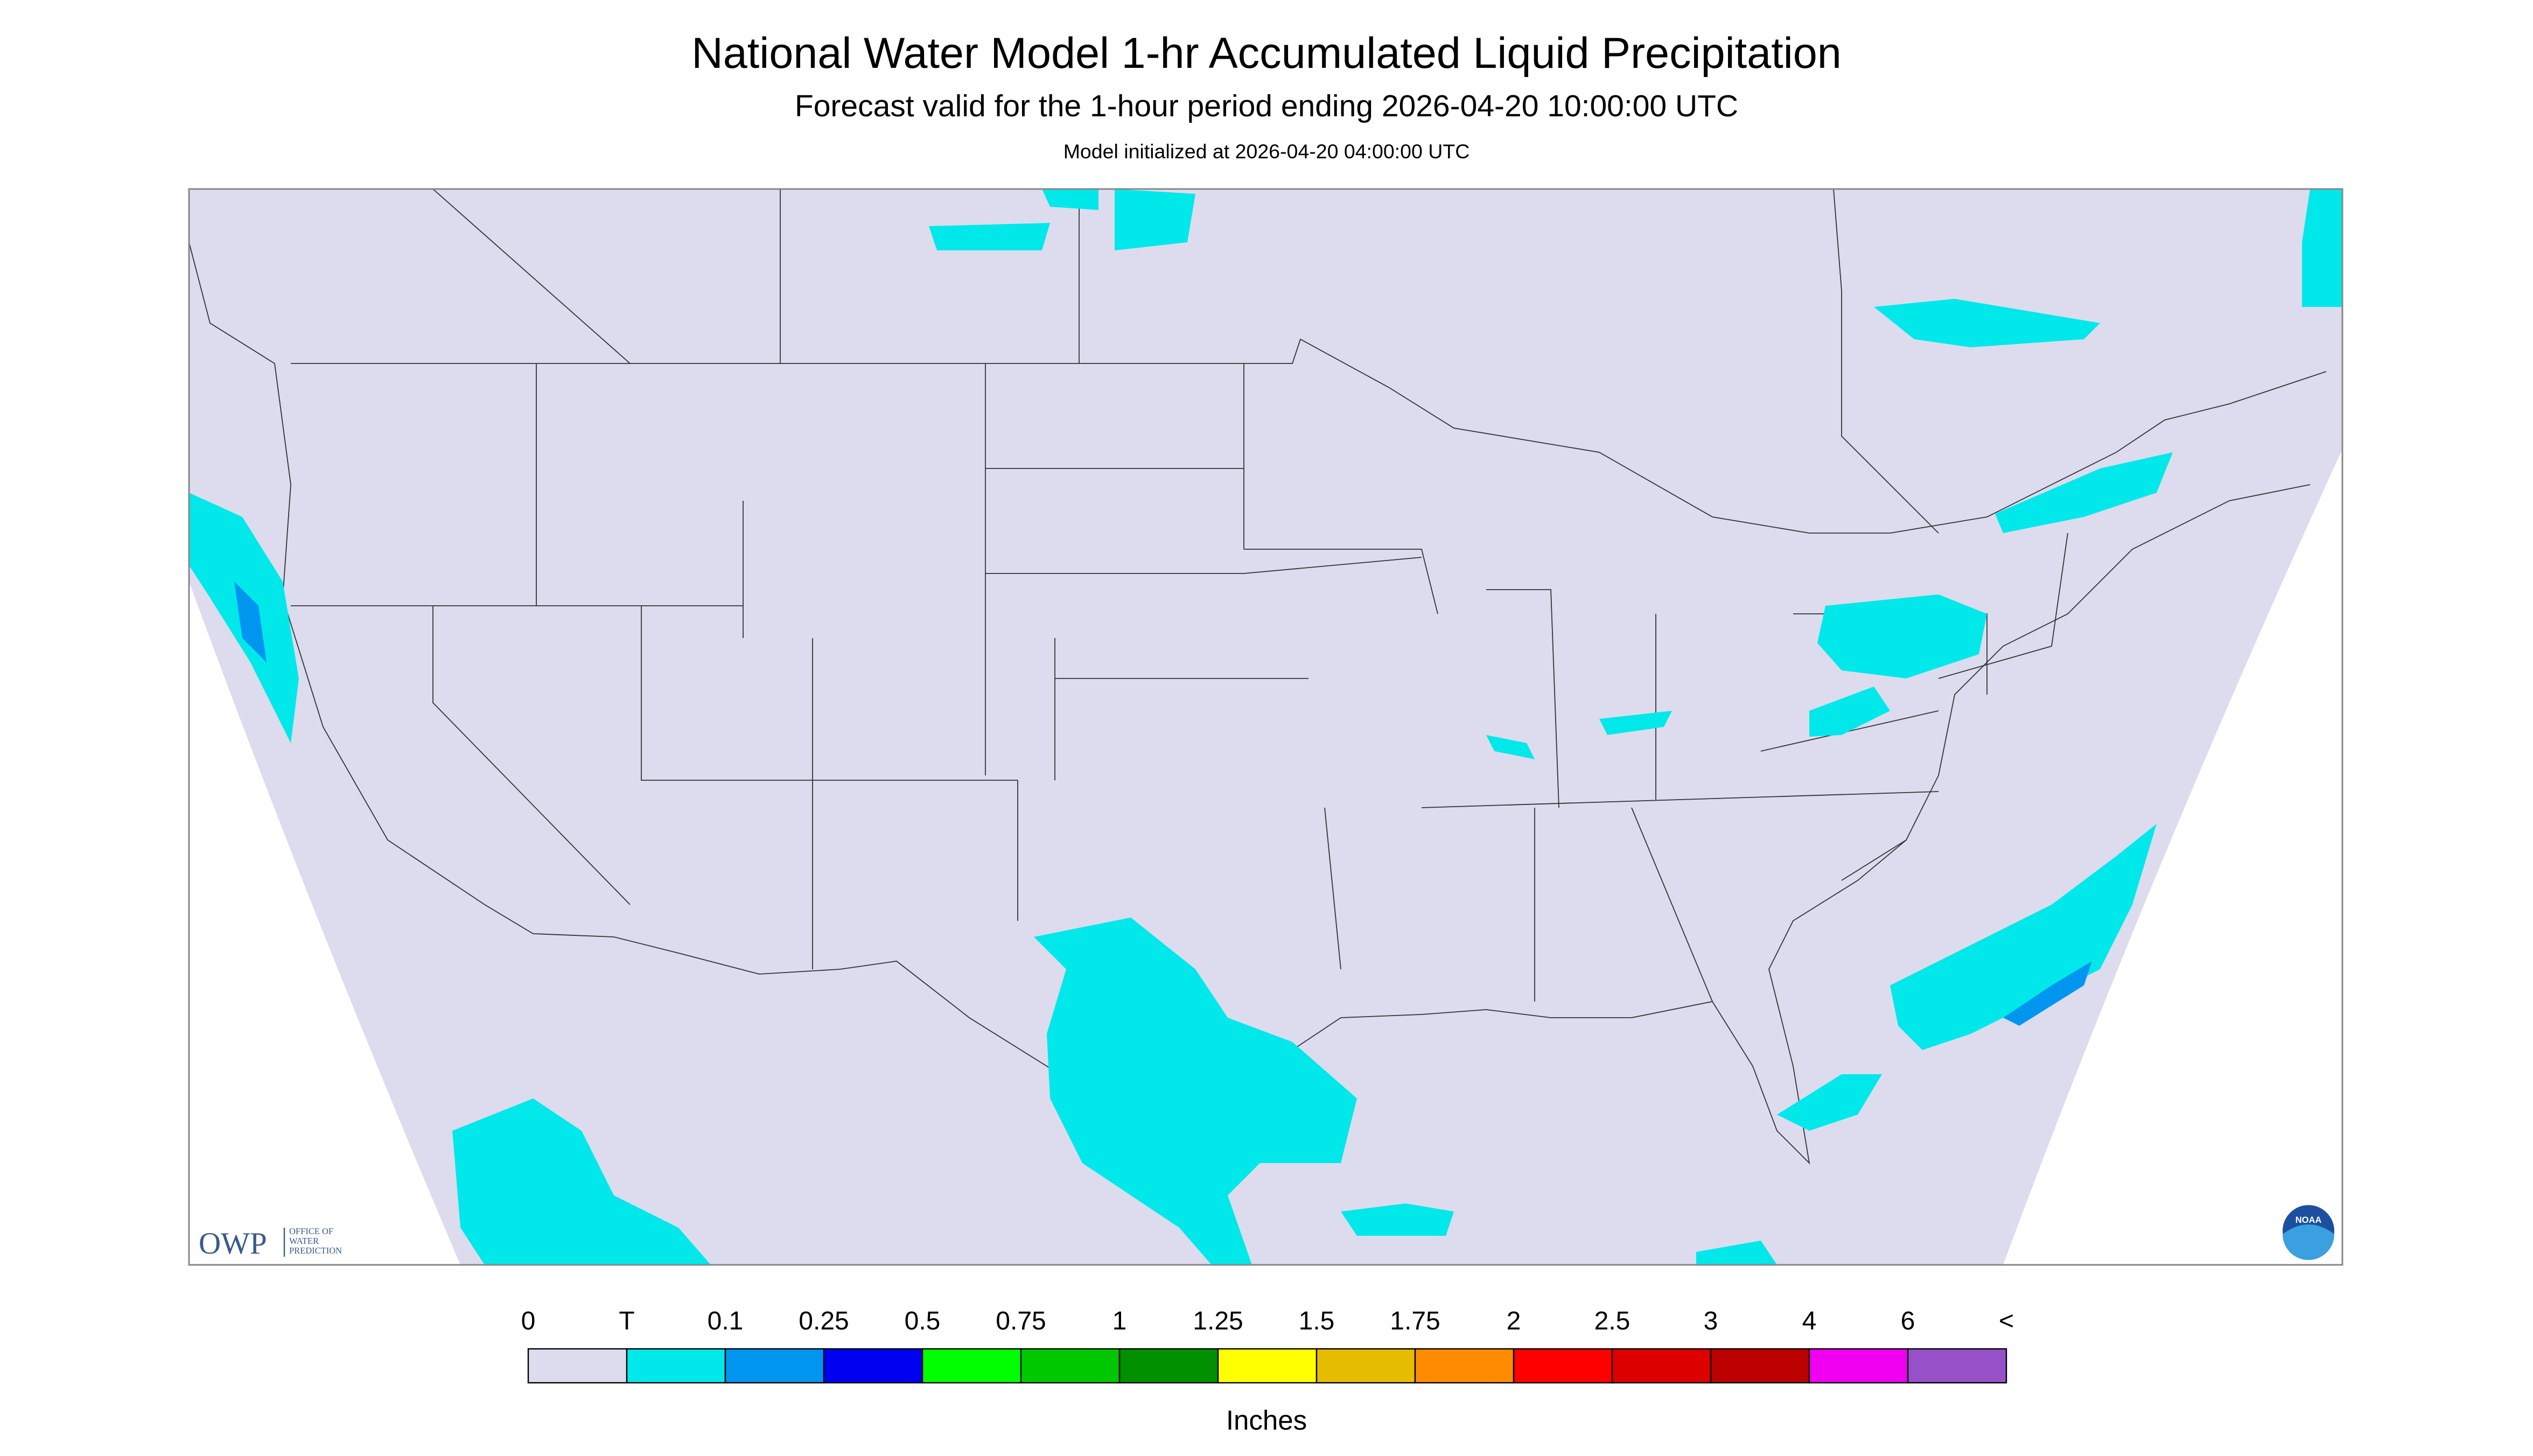 Image resolution: width=2533 pixels, height=1456 pixels. What do you see at coordinates (1266, 1420) in the screenshot?
I see `legend-units: Inches` at bounding box center [1266, 1420].